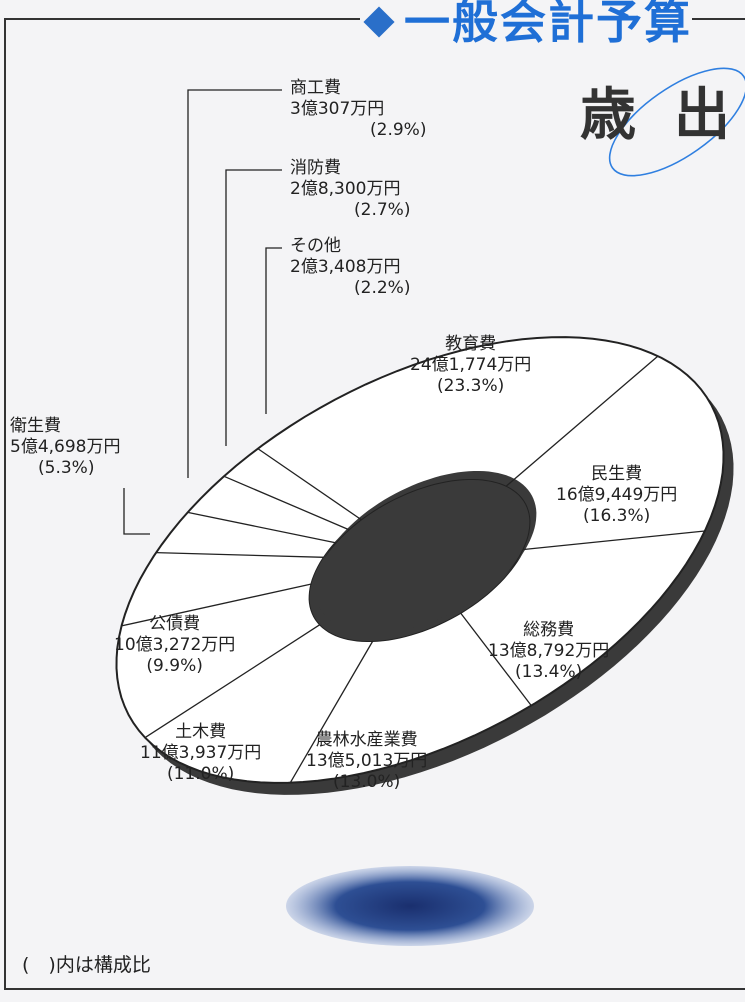 This screenshot has height=1002, width=745. I want to click on slice-label-civil-engineering: 土木費 11億3,937万円 (11.0%), so click(201, 753).